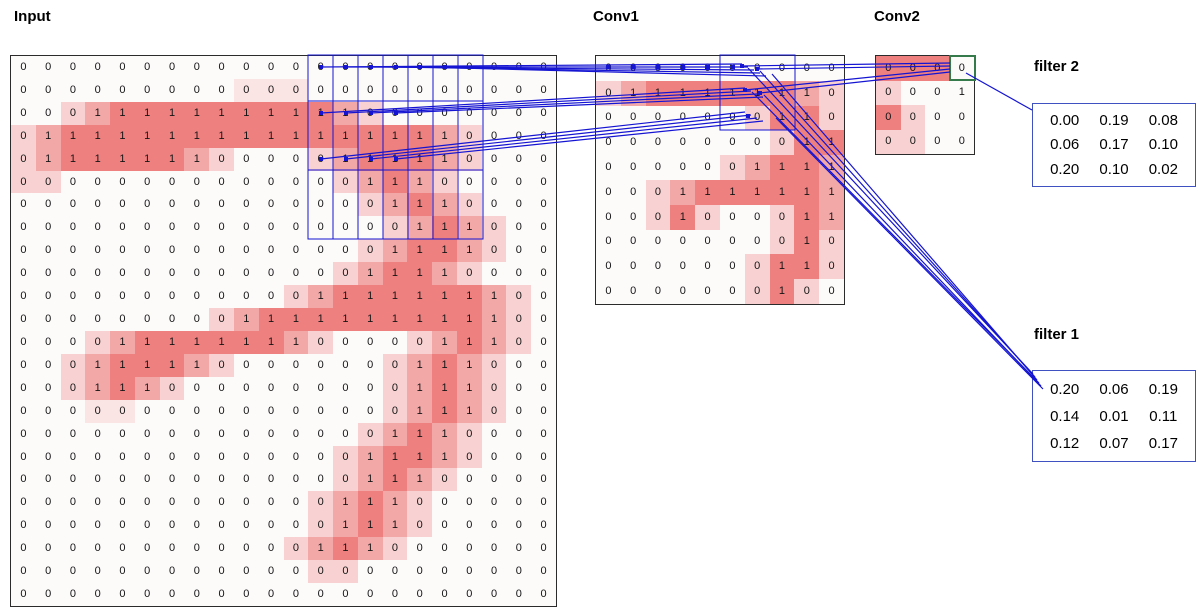 This screenshot has height=615, width=1202. Describe the element at coordinates (1163, 145) in the screenshot. I see `filter2-value: 0.10` at that location.